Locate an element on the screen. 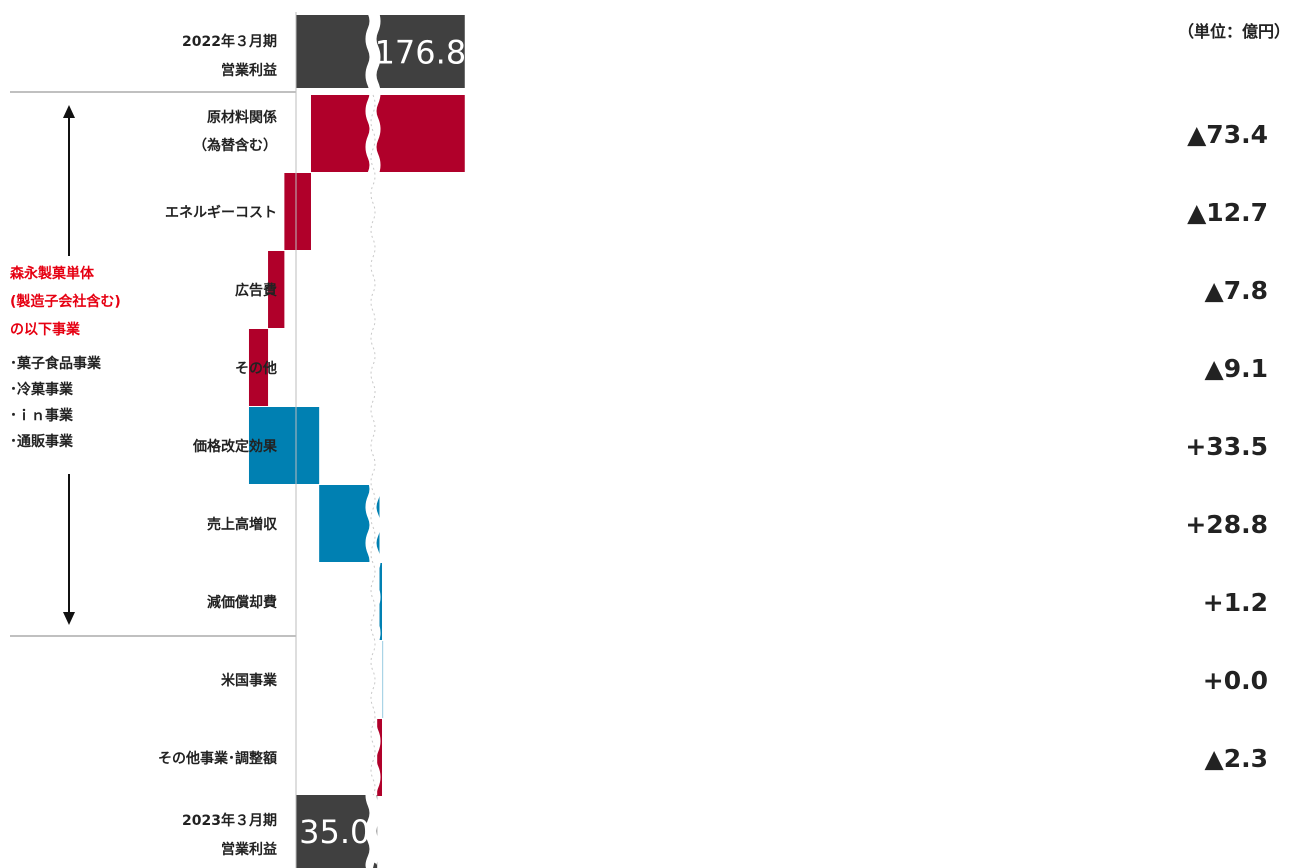  step-label: 減価償却費 is located at coordinates (242, 602).